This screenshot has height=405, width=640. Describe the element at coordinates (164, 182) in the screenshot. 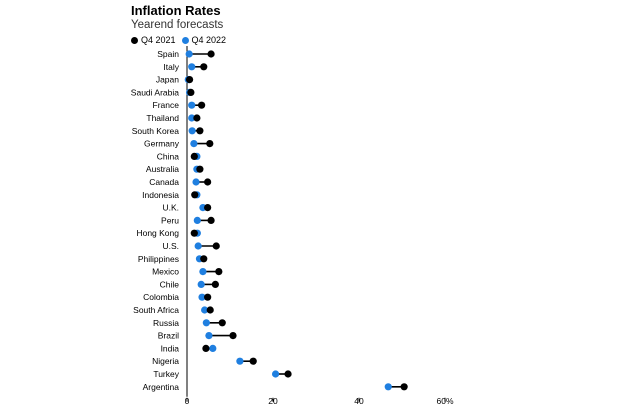

I see `category-label-canada: Canada` at that location.